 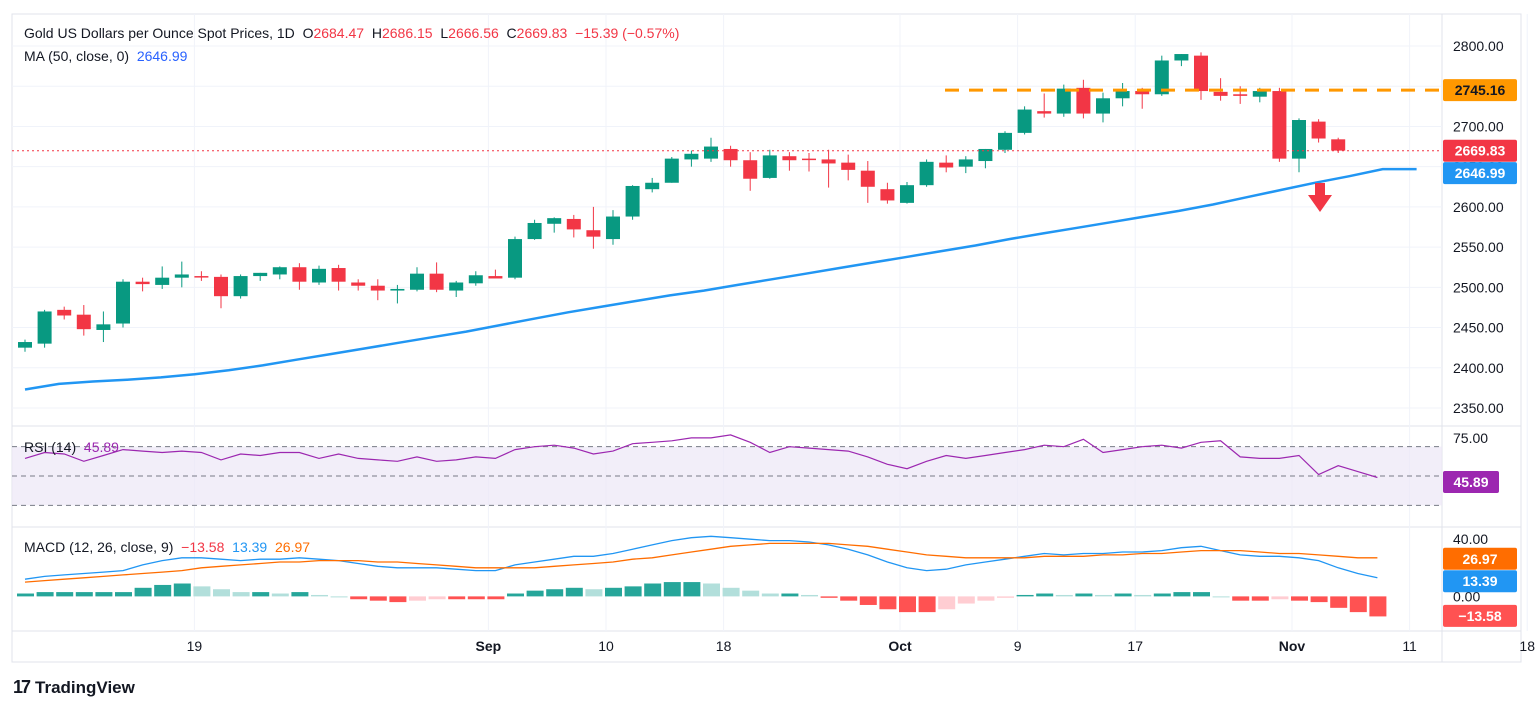 I want to click on ma-value: 2646.99, so click(x=162, y=56).